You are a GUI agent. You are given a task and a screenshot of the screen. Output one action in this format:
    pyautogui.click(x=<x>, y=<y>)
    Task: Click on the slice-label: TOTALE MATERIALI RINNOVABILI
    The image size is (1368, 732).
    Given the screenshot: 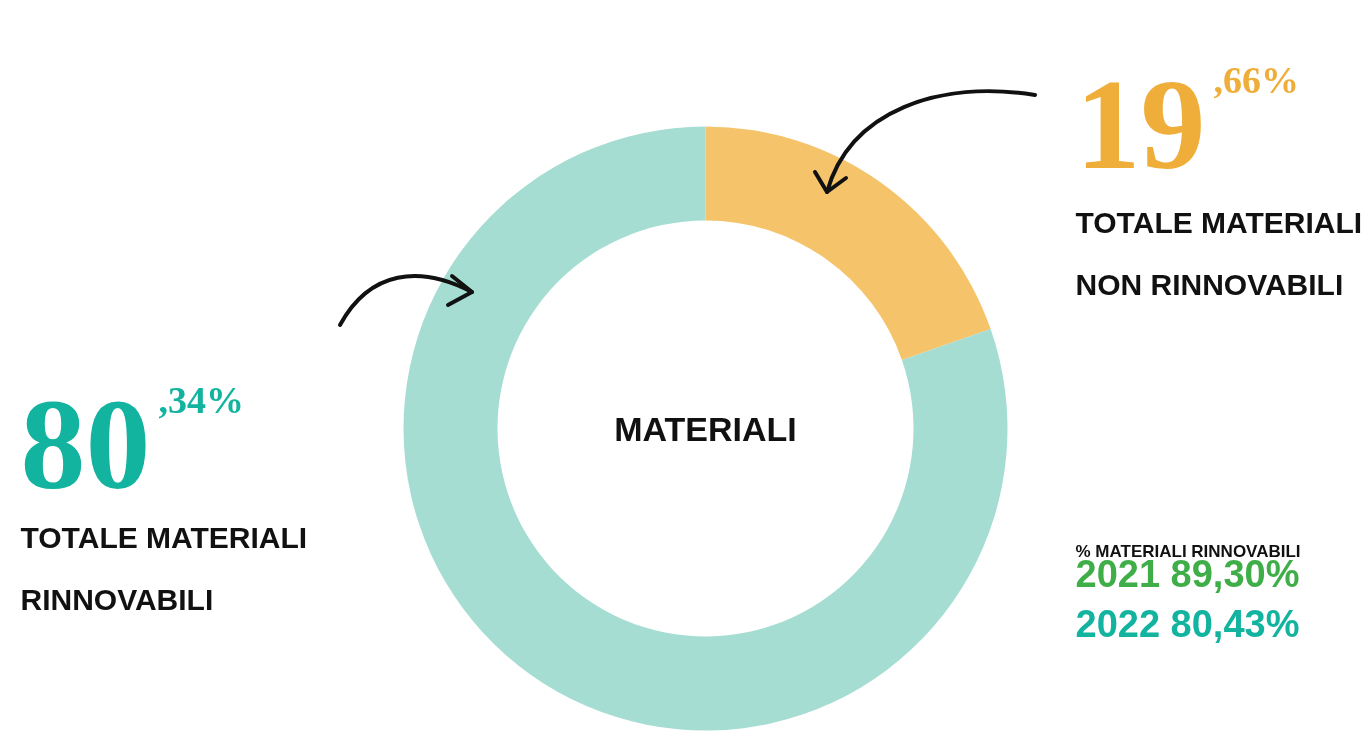 What is the action you would take?
    pyautogui.click(x=164, y=568)
    